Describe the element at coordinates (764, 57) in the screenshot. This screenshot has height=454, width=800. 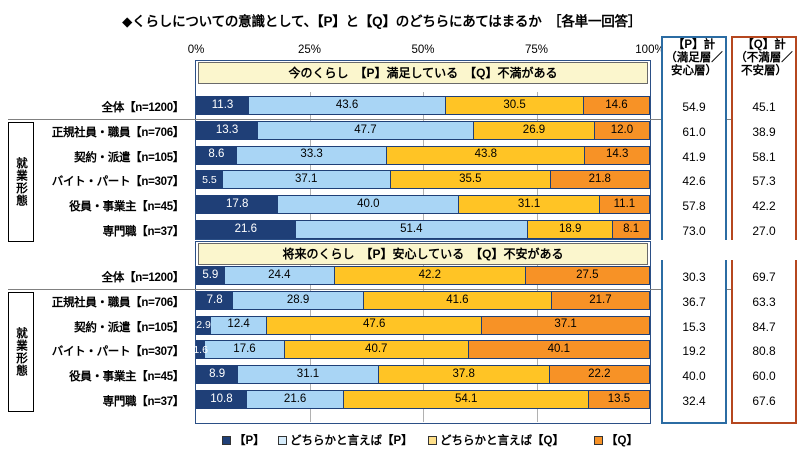
I see `q-total-header-line2: （不満層／` at that location.